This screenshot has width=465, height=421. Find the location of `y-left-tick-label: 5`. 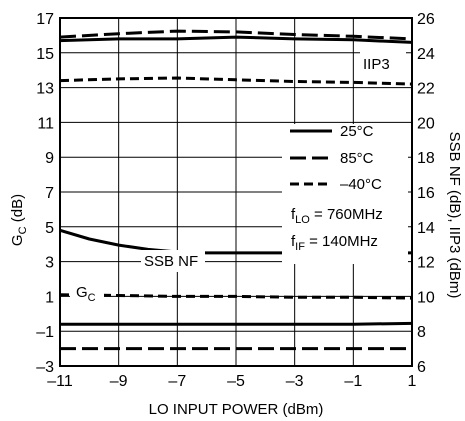

y-left-tick-label: 5 is located at coordinates (49, 228).